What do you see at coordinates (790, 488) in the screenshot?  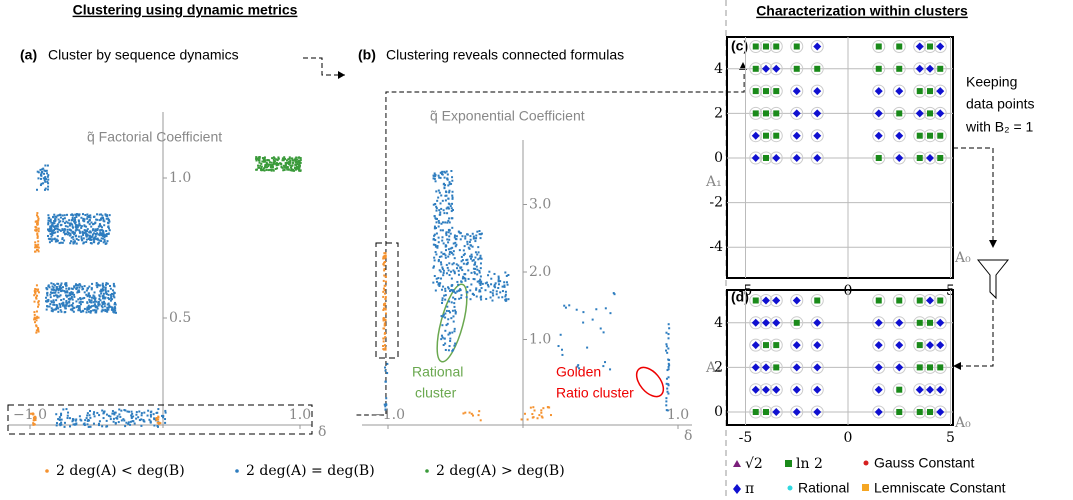 I see `legend-swatch` at bounding box center [790, 488].